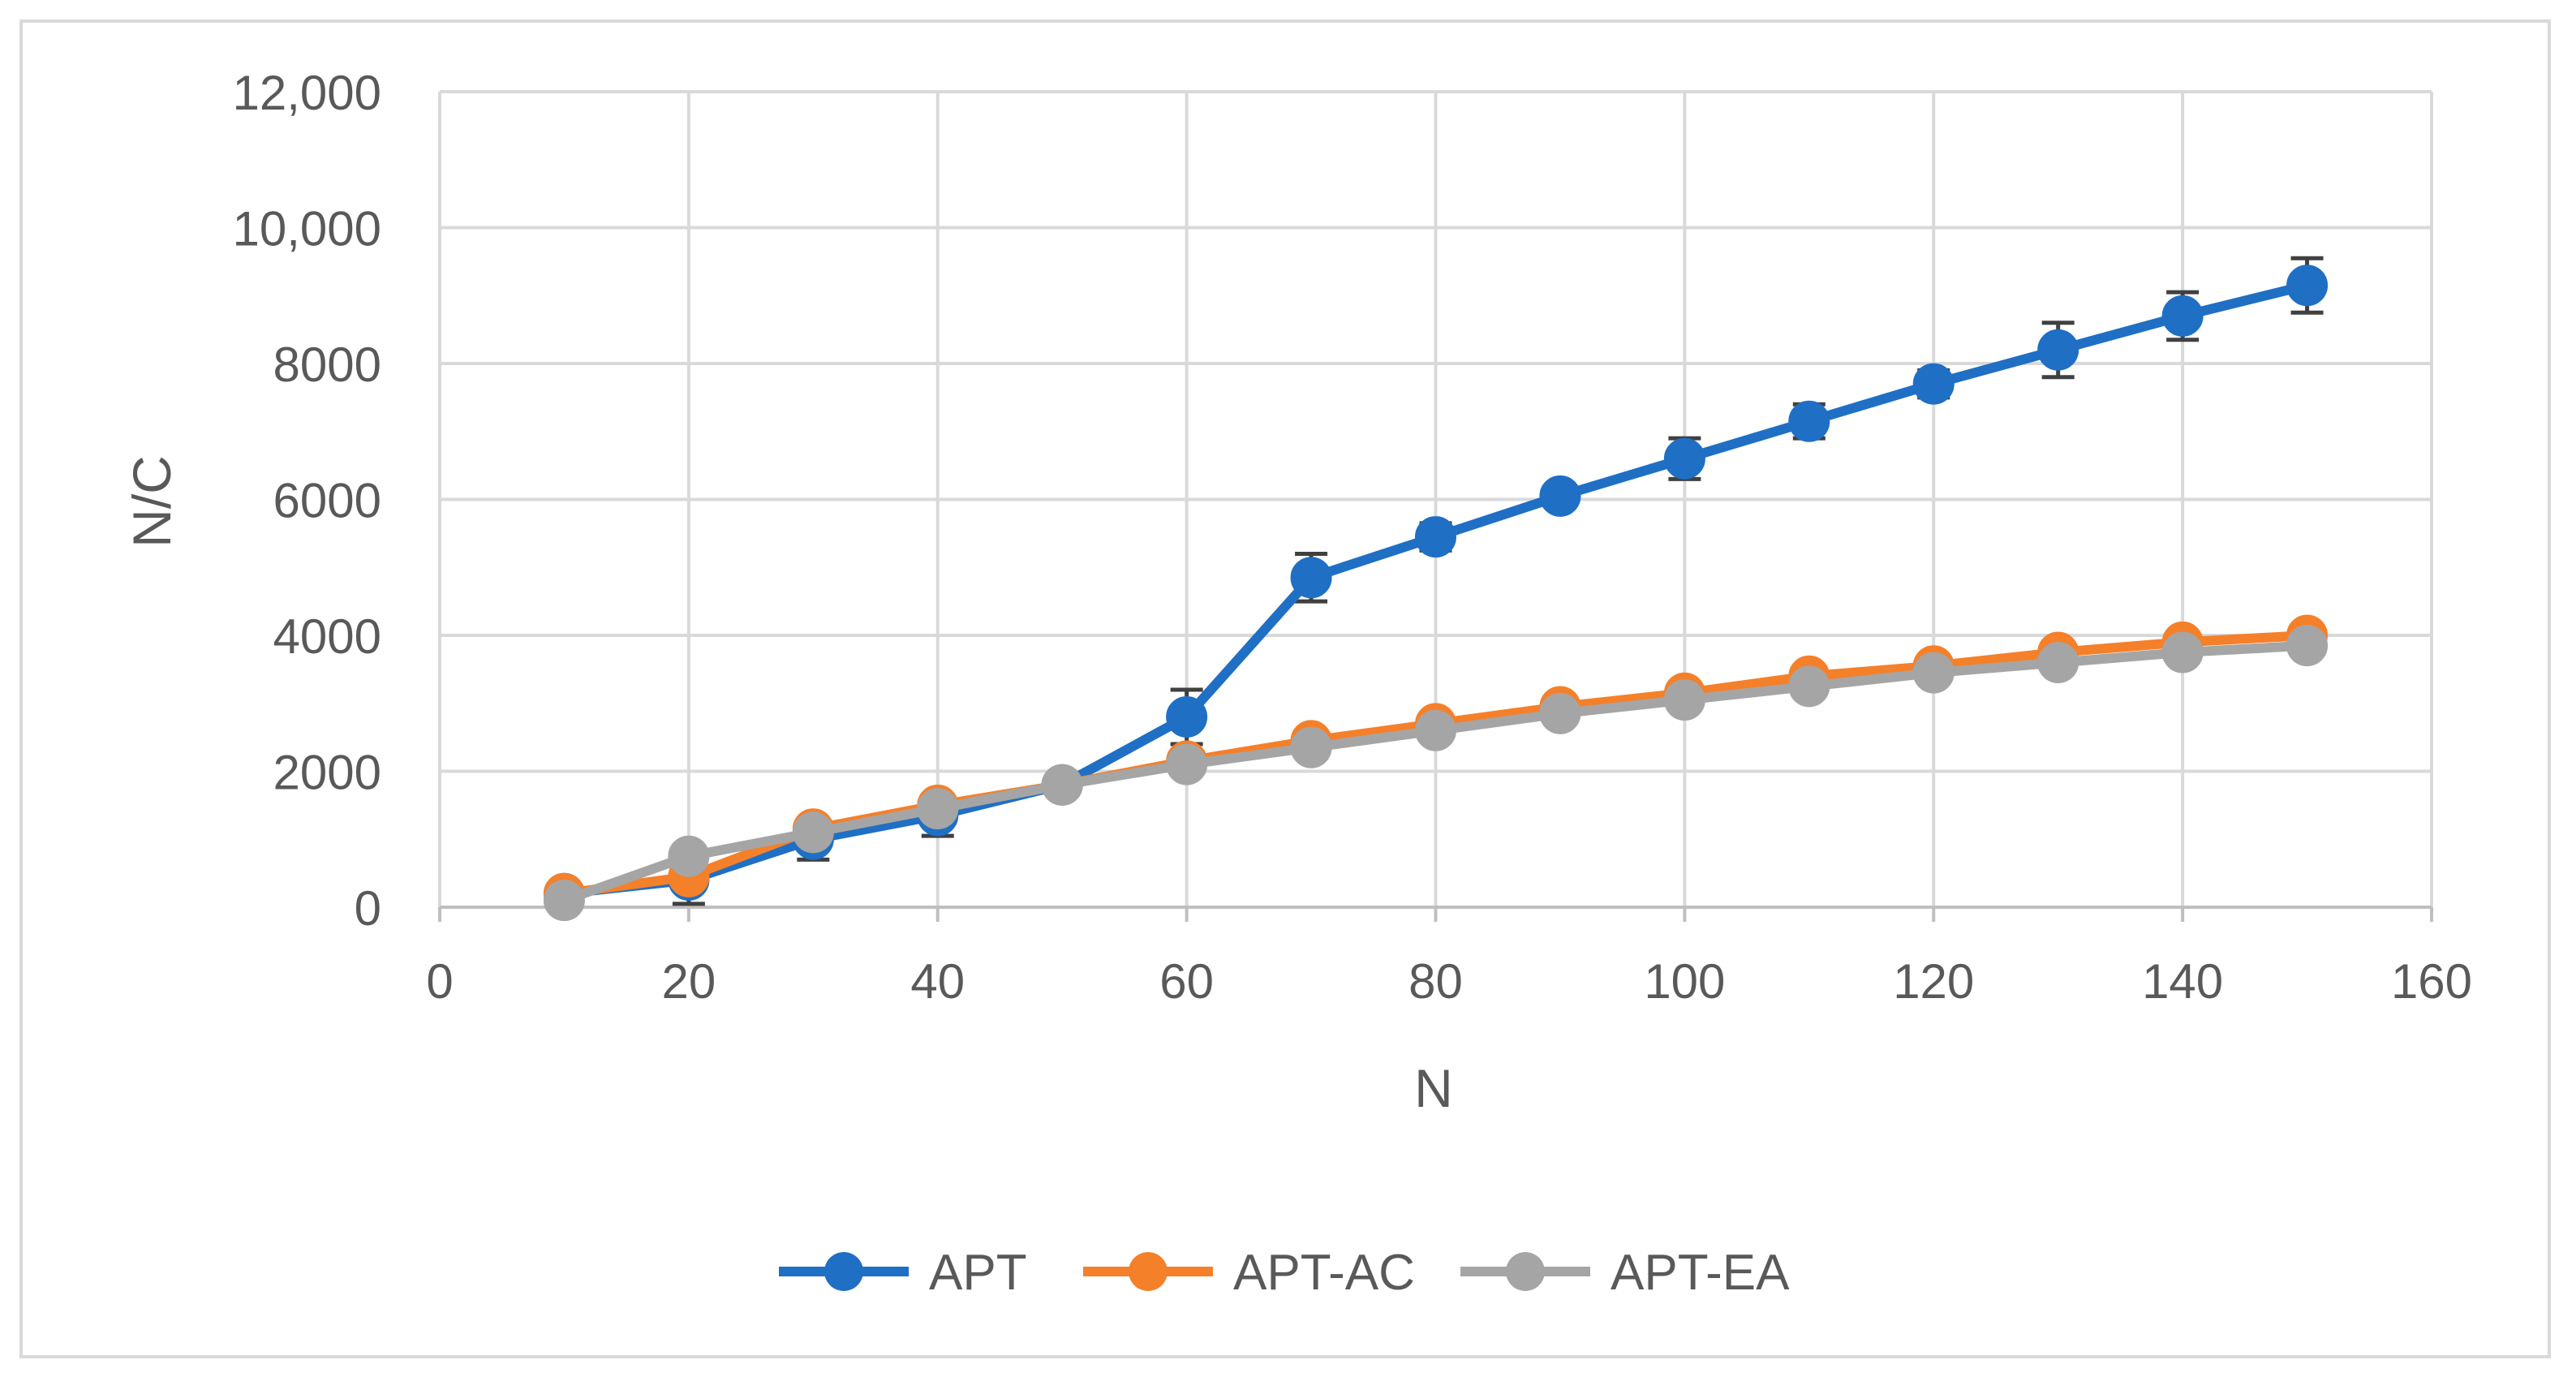 The height and width of the screenshot is (1390, 2576). What do you see at coordinates (368, 909) in the screenshot?
I see `y-tick-label: 0` at bounding box center [368, 909].